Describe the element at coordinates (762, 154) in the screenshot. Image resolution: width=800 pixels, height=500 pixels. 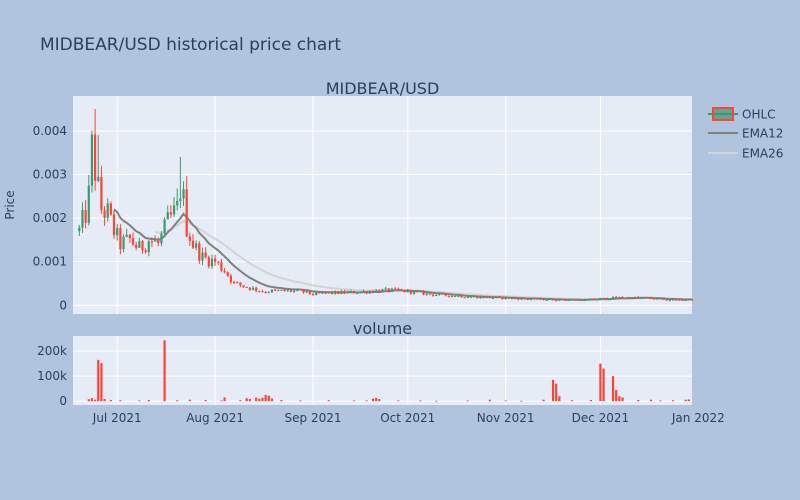
I see `legend-label-ema26: EMA26` at that location.